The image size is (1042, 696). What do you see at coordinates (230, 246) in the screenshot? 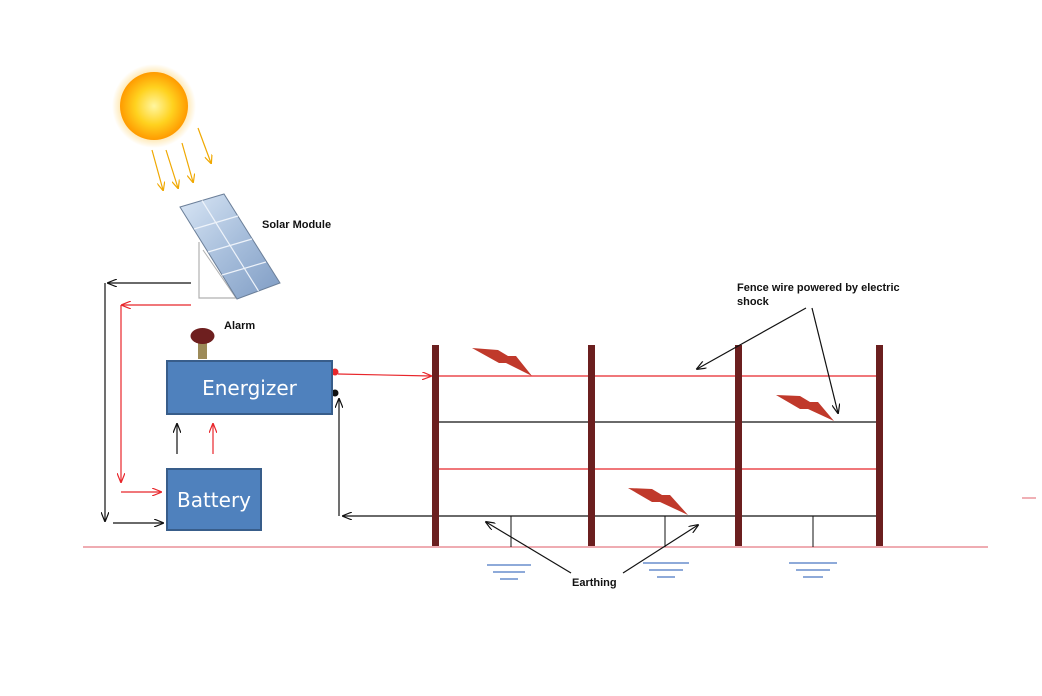
I see `solar-panel-icon` at bounding box center [230, 246].